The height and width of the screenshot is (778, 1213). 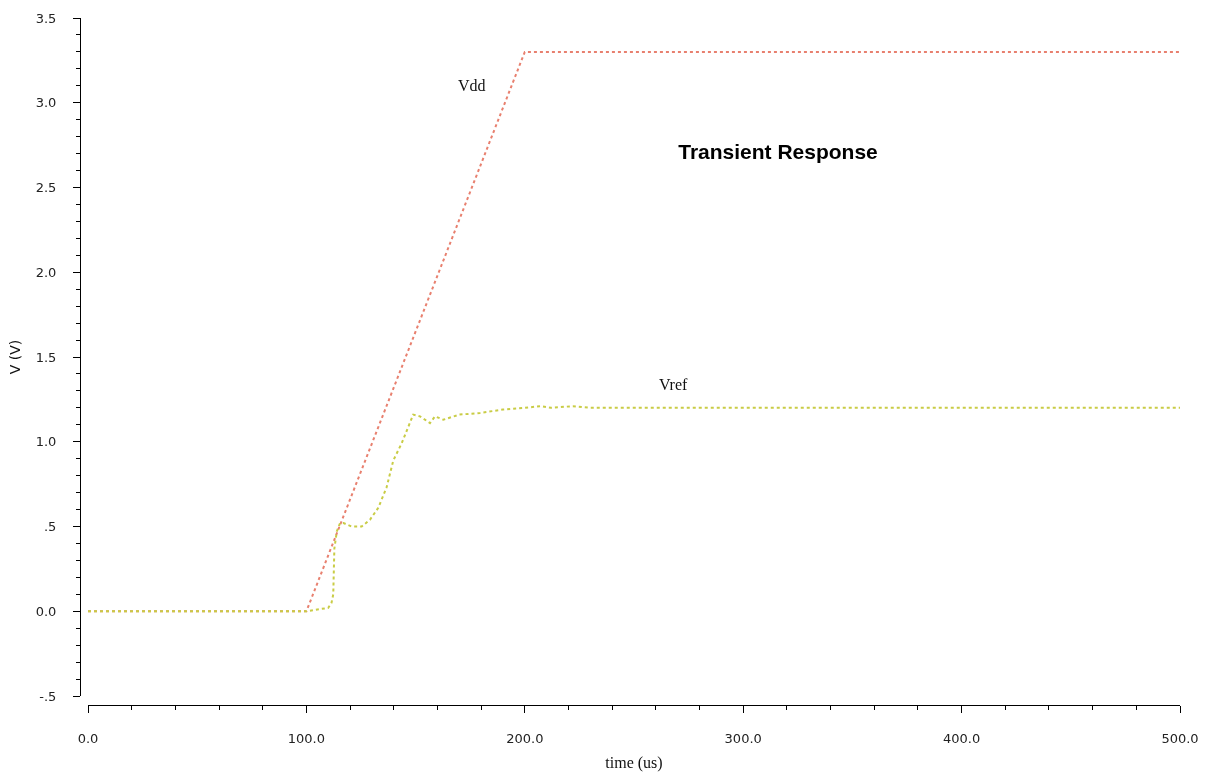 I want to click on text: Transient Response, so click(x=778, y=152).